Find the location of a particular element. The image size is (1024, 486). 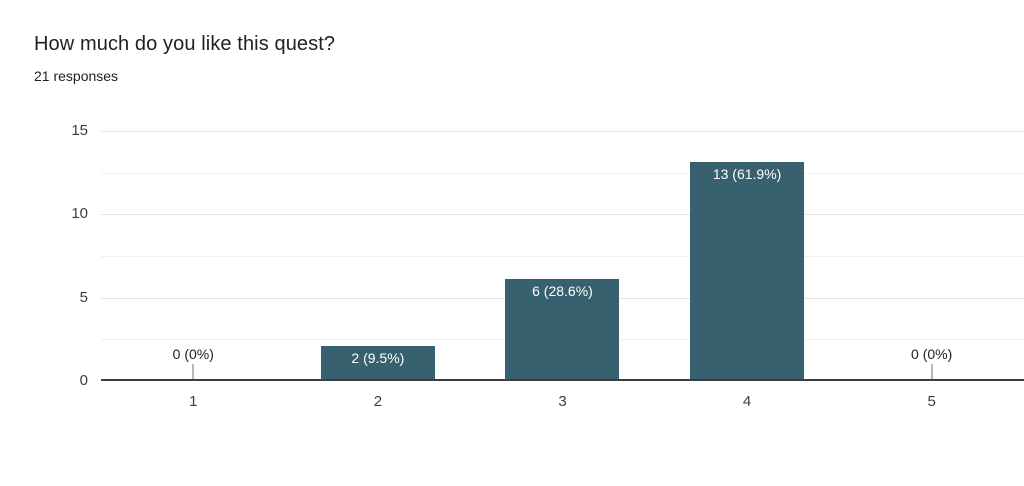

y-axis-tick-label: 10 is located at coordinates (79, 214).